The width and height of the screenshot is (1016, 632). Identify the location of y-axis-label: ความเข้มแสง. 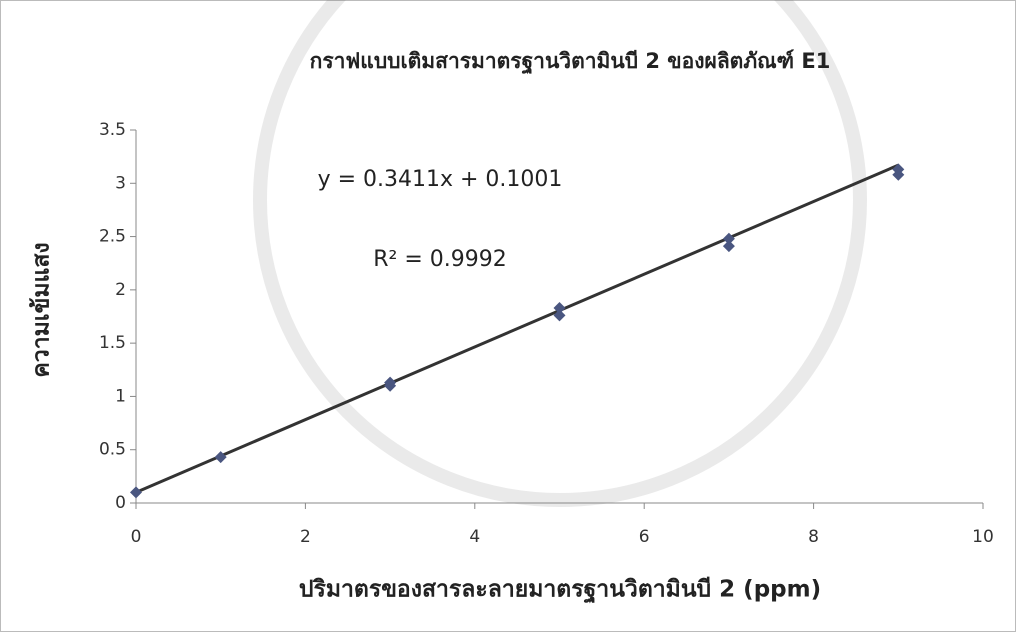
(42, 309).